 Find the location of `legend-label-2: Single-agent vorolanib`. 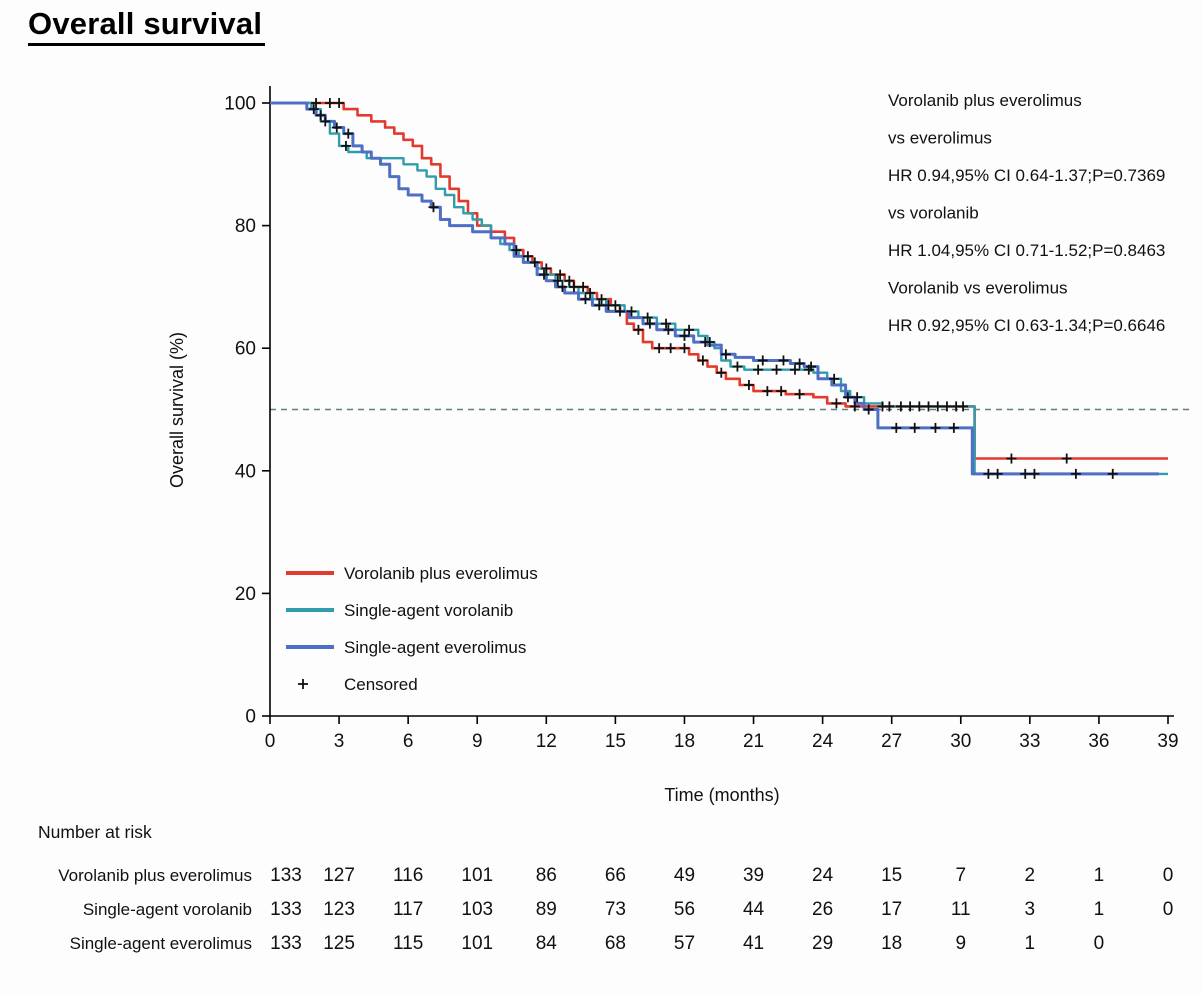

legend-label-2: Single-agent vorolanib is located at coordinates (428, 610).